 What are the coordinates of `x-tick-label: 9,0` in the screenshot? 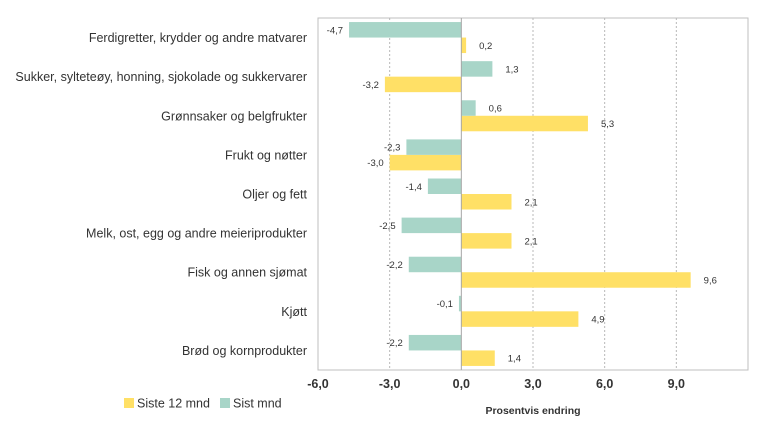 It's located at (676, 384).